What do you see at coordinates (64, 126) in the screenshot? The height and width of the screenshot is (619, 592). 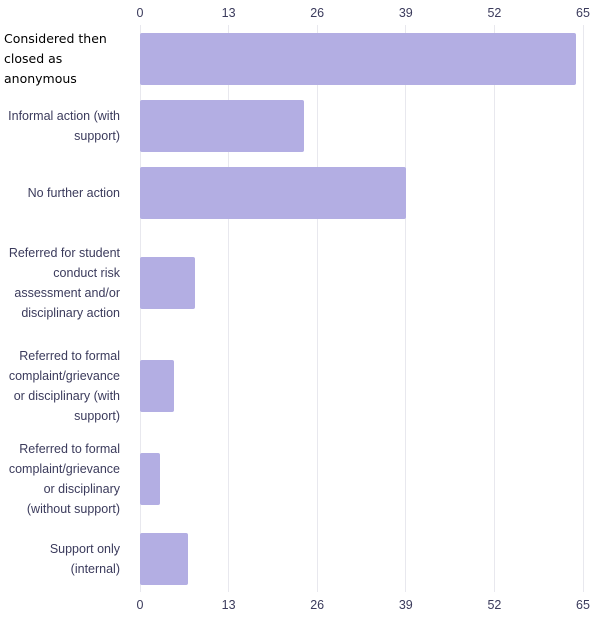 I see `category-label: Informal action (with support)` at bounding box center [64, 126].